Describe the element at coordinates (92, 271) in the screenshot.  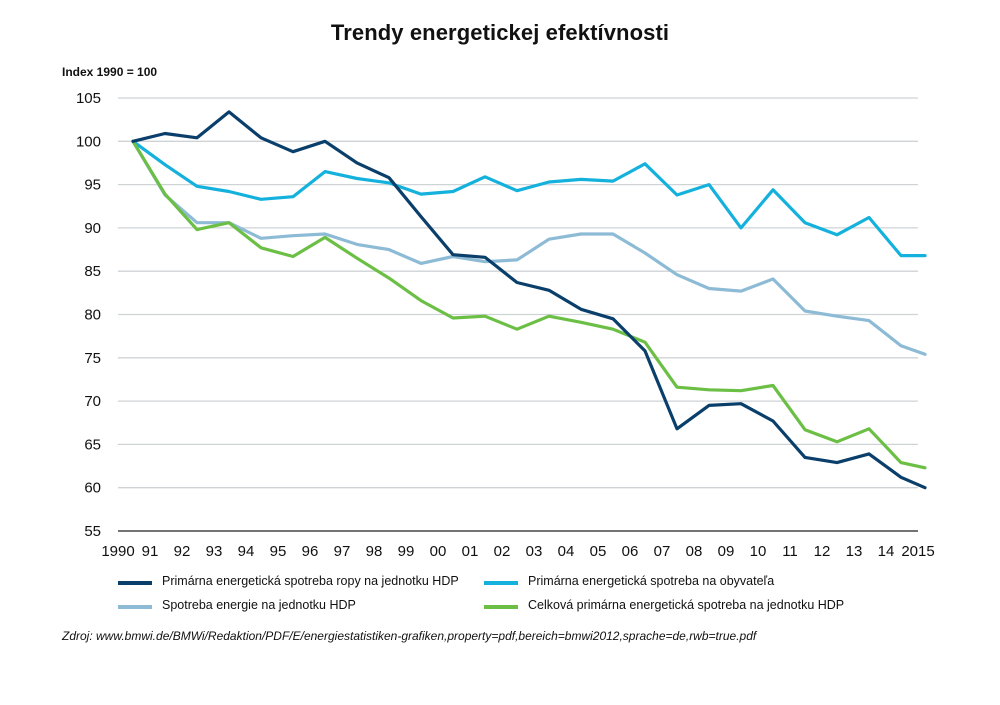
I see `y-tick-label: 85` at that location.